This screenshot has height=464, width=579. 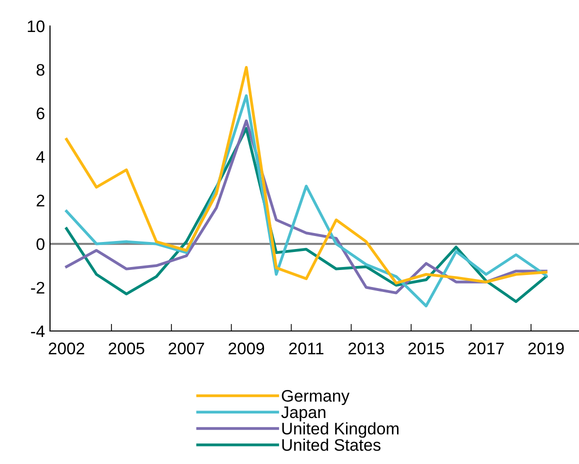 I want to click on y-tick-label: 8, so click(x=40, y=70).